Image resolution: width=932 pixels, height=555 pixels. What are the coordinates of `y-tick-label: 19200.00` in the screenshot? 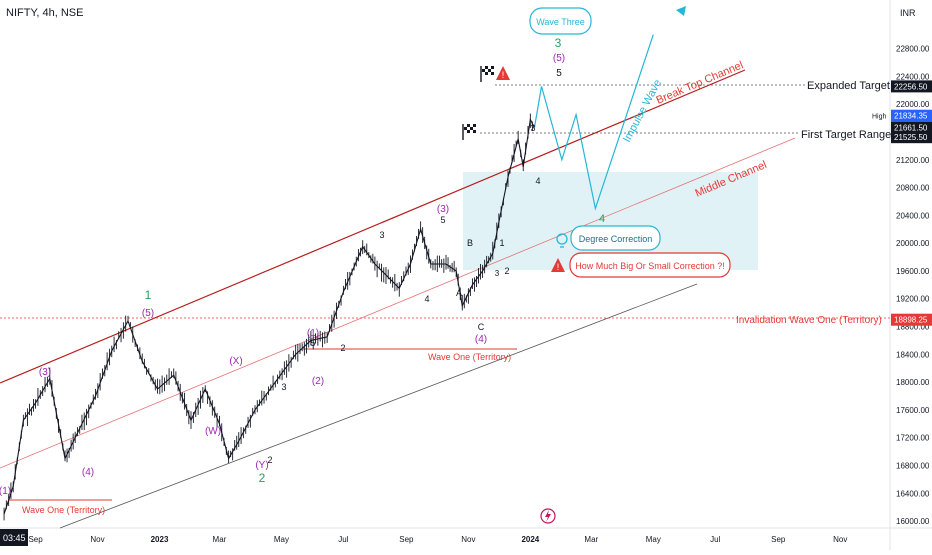 It's located at (913, 299).